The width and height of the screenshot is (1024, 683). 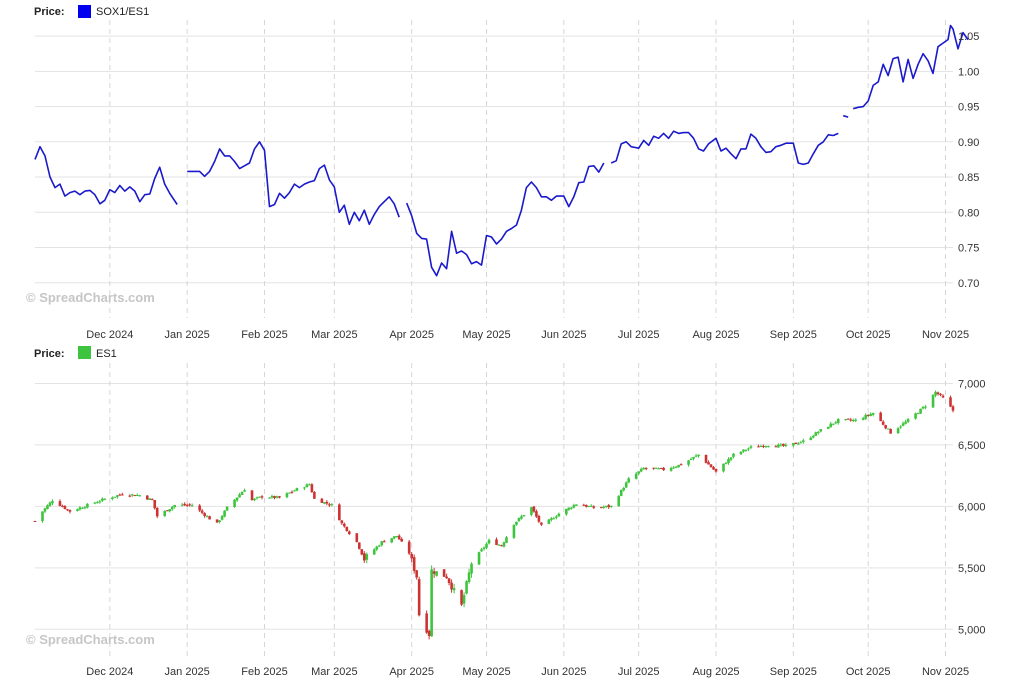 I want to click on top-legend-label: Price:, so click(x=49, y=12).